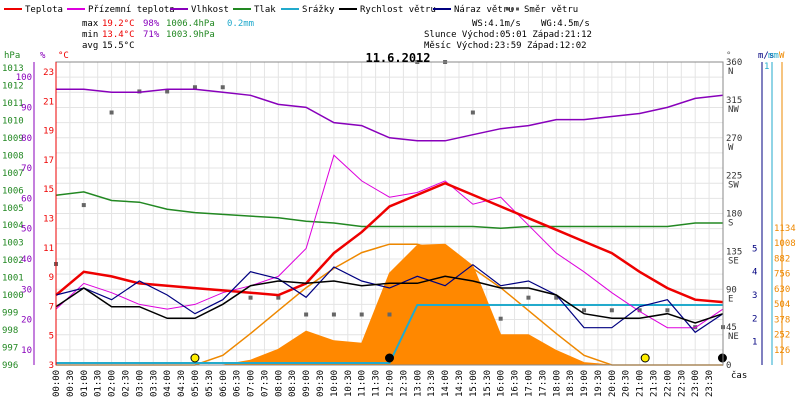  What do you see at coordinates (488, 383) in the screenshot?
I see `time-tick-label: 15:30` at bounding box center [488, 383].